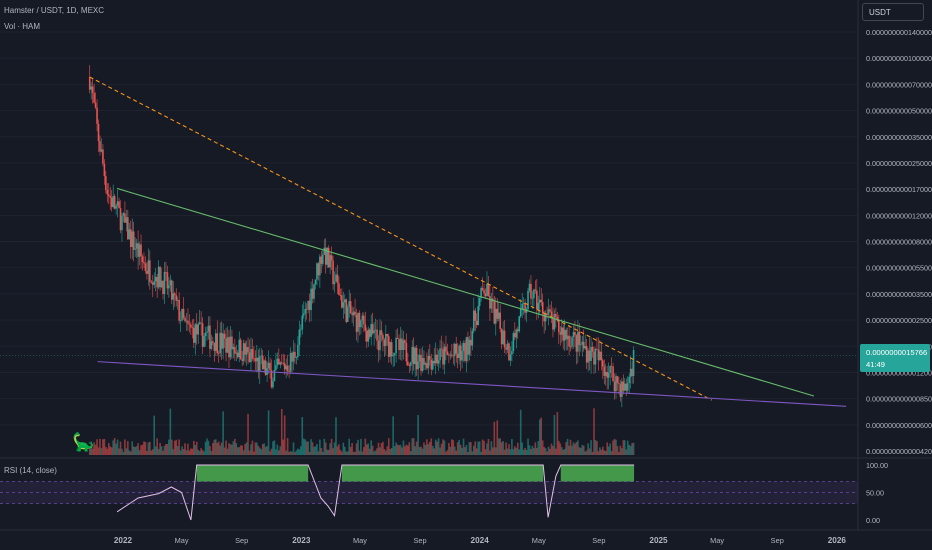 This screenshot has width=932, height=550. I want to click on time-tick-label: Sep, so click(777, 540).